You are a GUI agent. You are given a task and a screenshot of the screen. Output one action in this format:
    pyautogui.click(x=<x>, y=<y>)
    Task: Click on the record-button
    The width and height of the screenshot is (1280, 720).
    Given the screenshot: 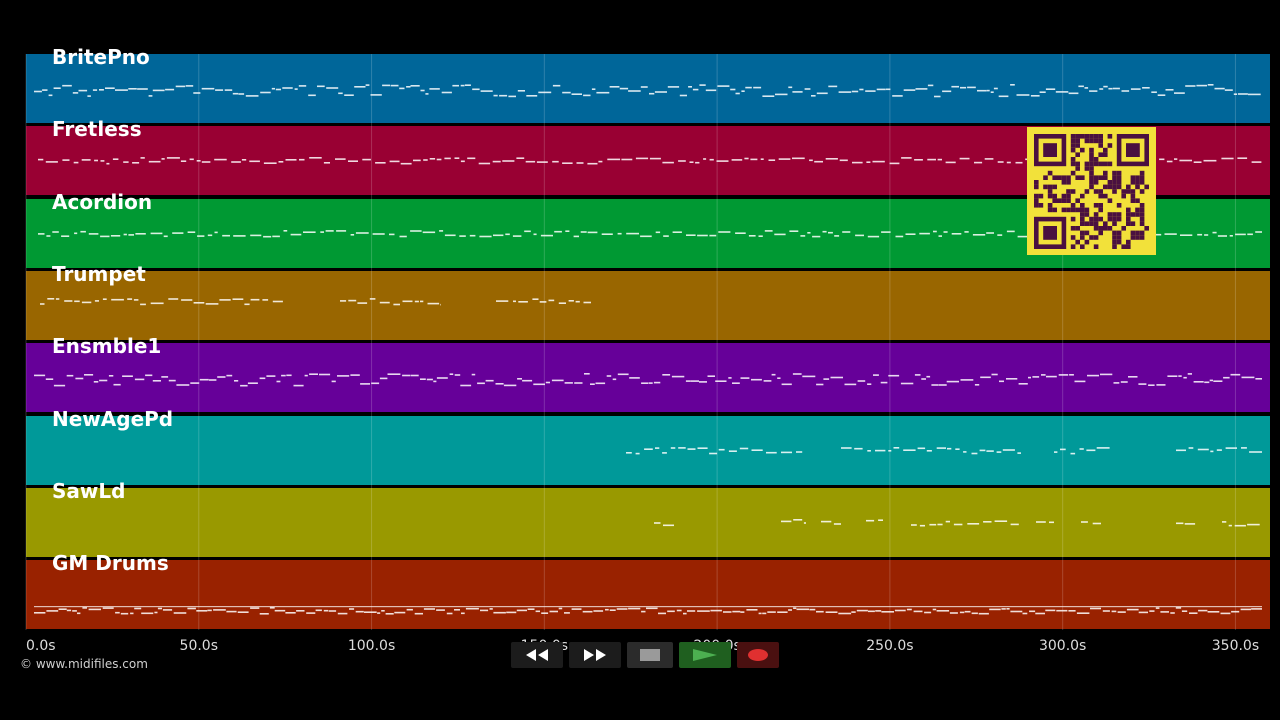 What is the action you would take?
    pyautogui.click(x=758, y=655)
    